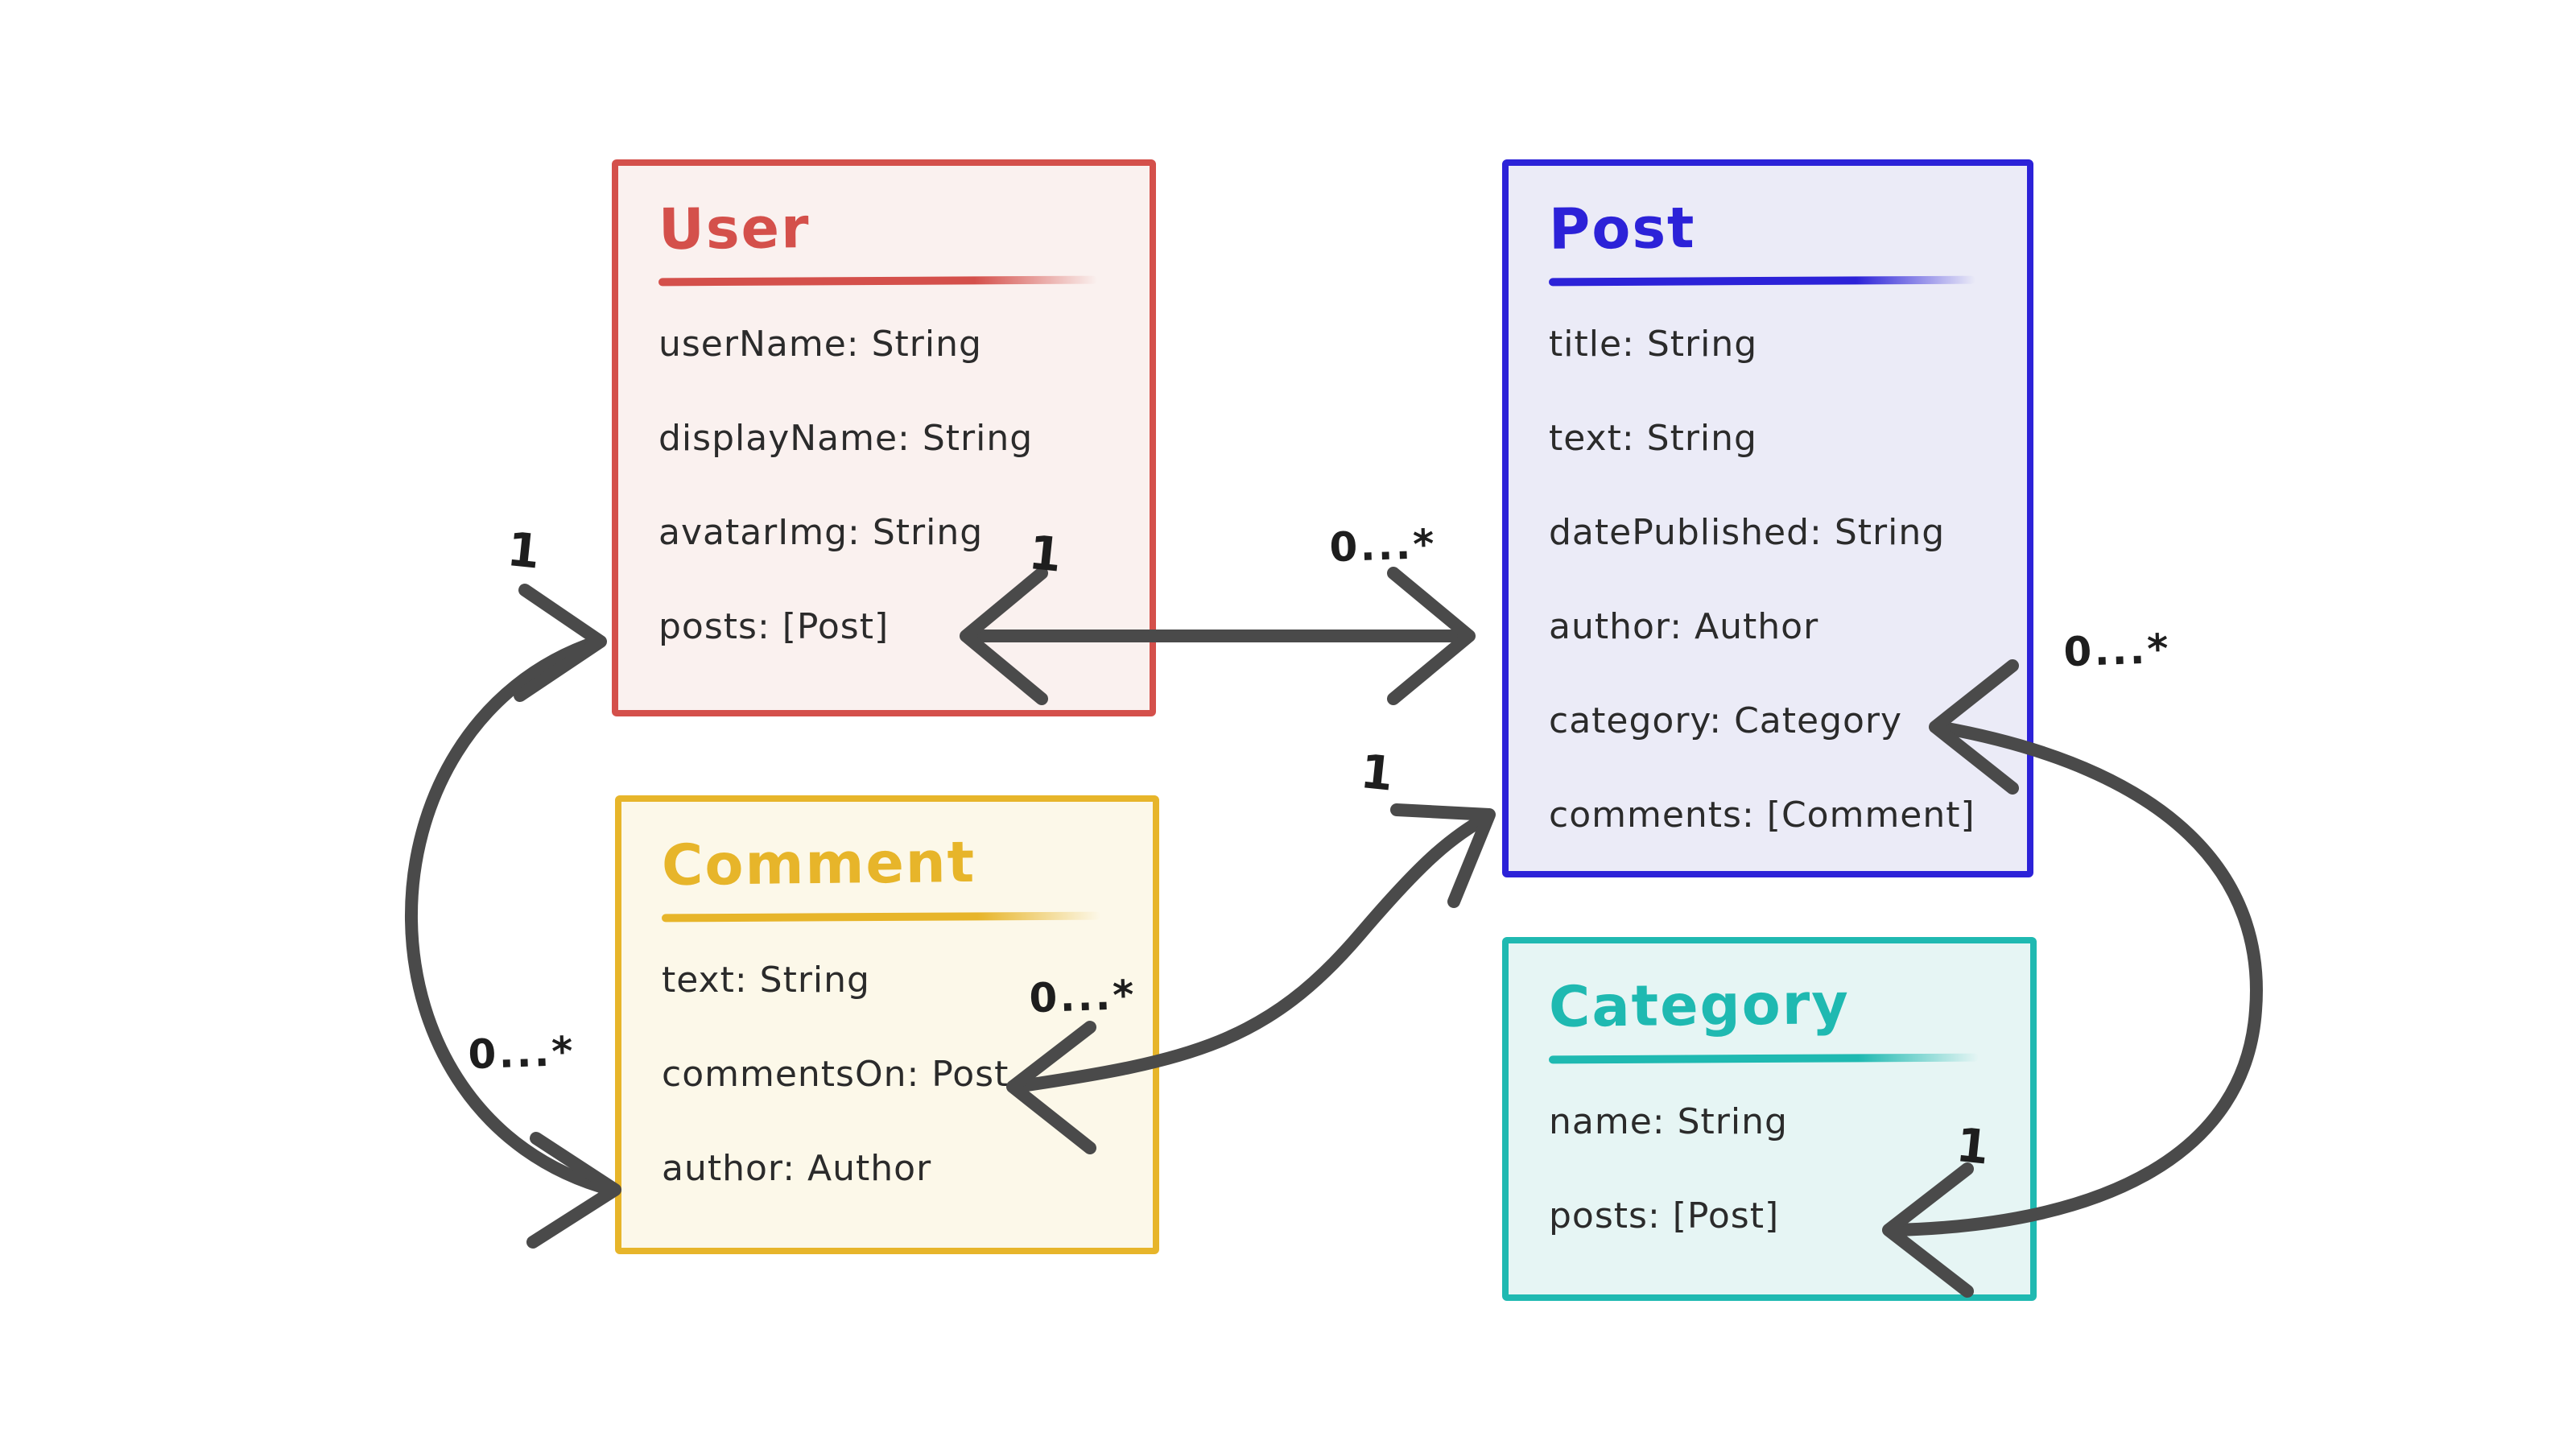 This screenshot has width=2576, height=1449. I want to click on entity-title-user: User, so click(734, 229).